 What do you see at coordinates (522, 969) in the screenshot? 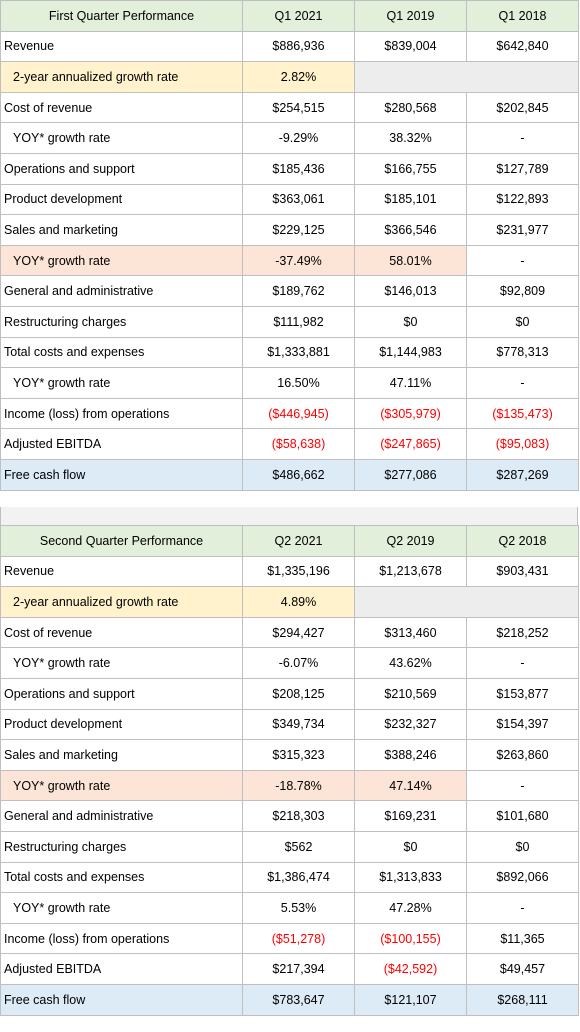
I see `cell-value: $49,457` at bounding box center [522, 969].